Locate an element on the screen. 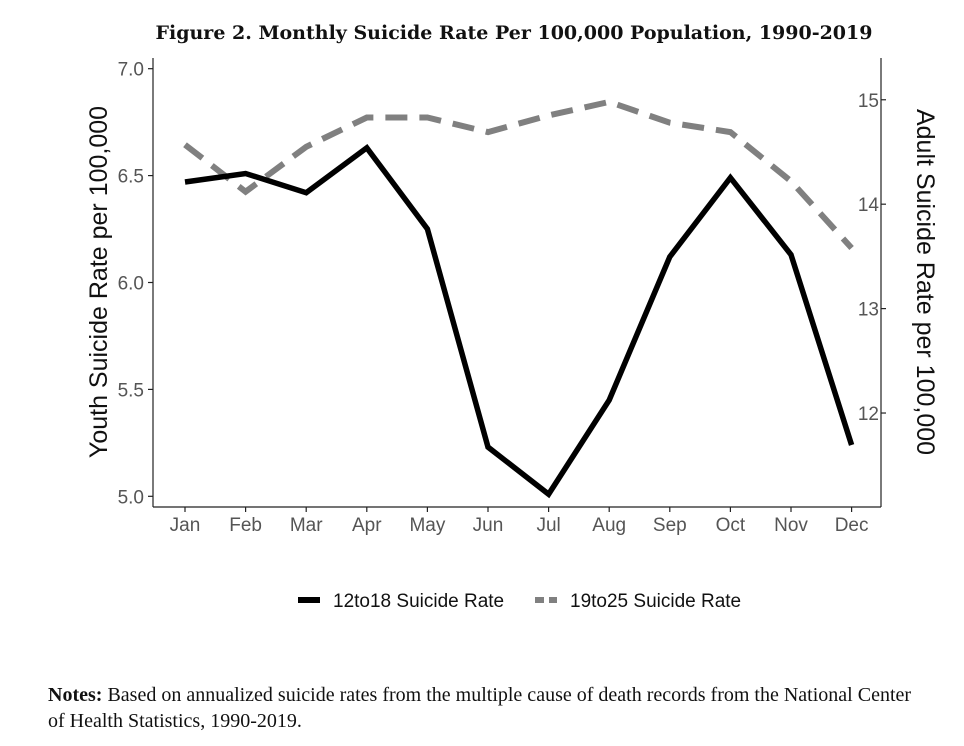 The image size is (964, 746). x-tick-label: Jun is located at coordinates (488, 525).